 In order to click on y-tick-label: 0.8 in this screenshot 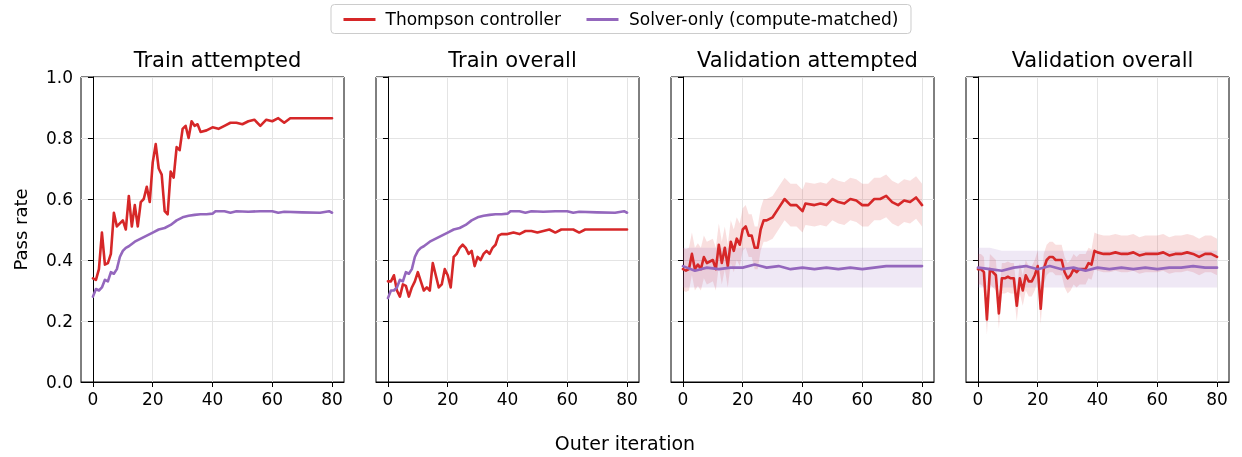, I will do `click(59, 138)`.